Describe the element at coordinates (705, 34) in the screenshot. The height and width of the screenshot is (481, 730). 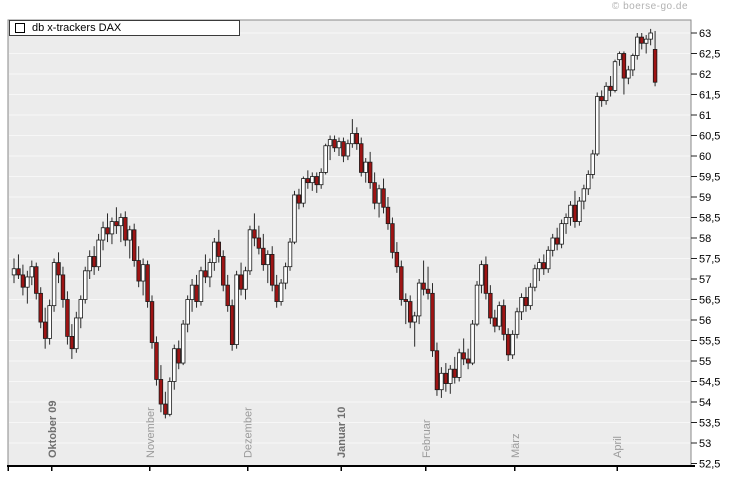
I see `y-axis-label: 63` at that location.